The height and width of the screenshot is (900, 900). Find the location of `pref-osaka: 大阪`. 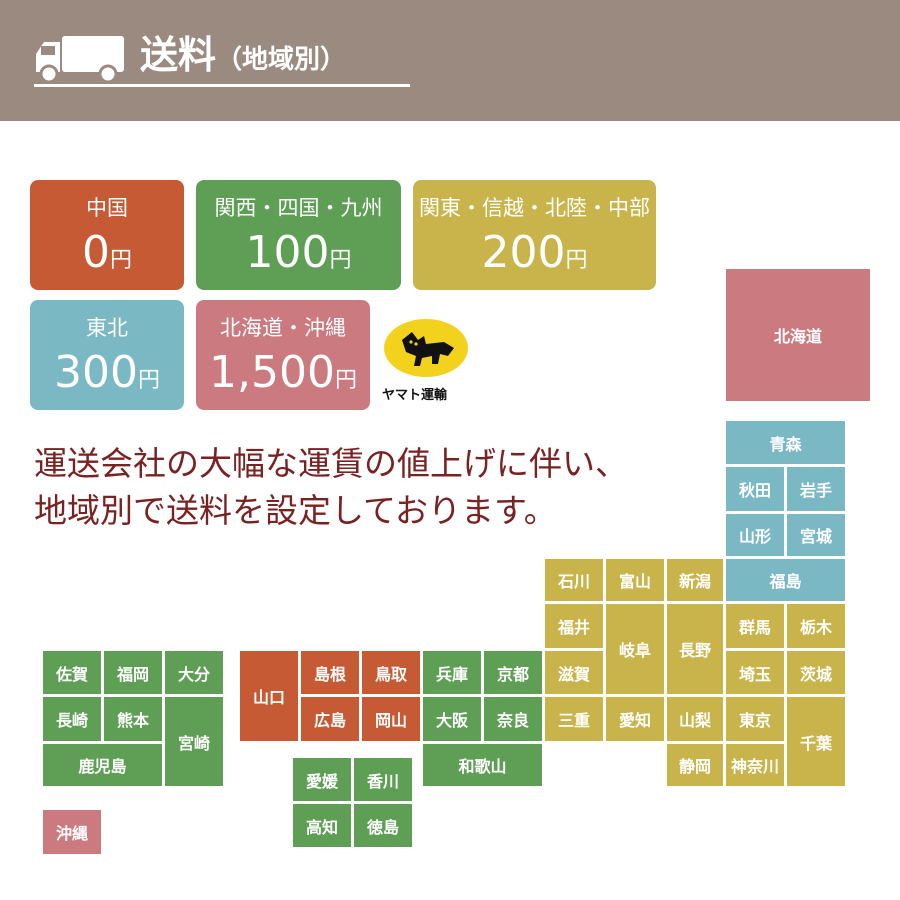

pref-osaka: 大阪 is located at coordinates (452, 719).